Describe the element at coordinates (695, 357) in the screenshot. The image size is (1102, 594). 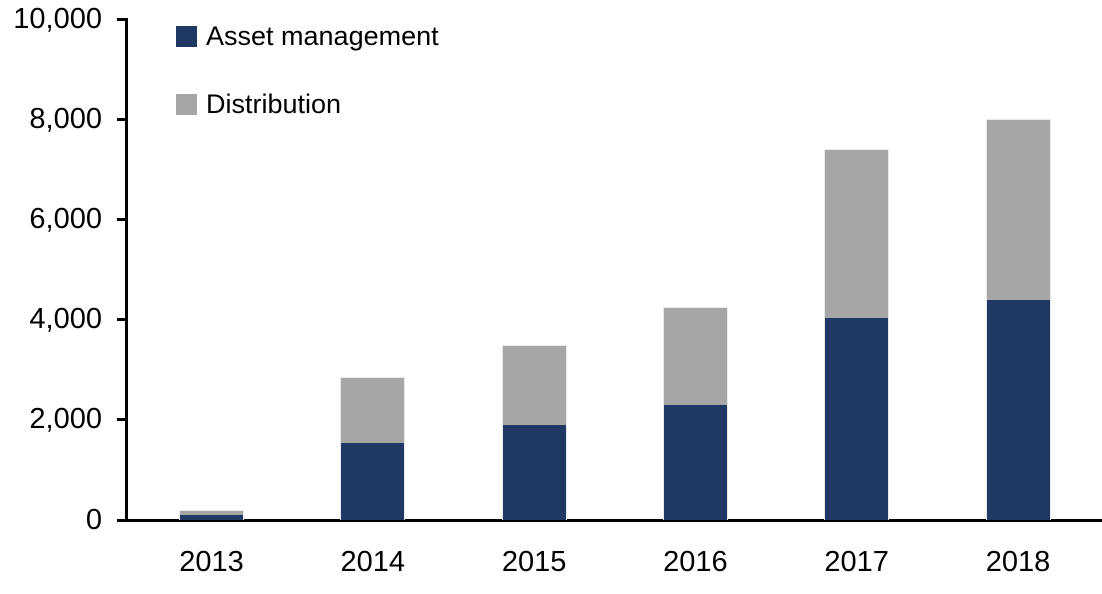
I see `bar-2016-distribution` at that location.